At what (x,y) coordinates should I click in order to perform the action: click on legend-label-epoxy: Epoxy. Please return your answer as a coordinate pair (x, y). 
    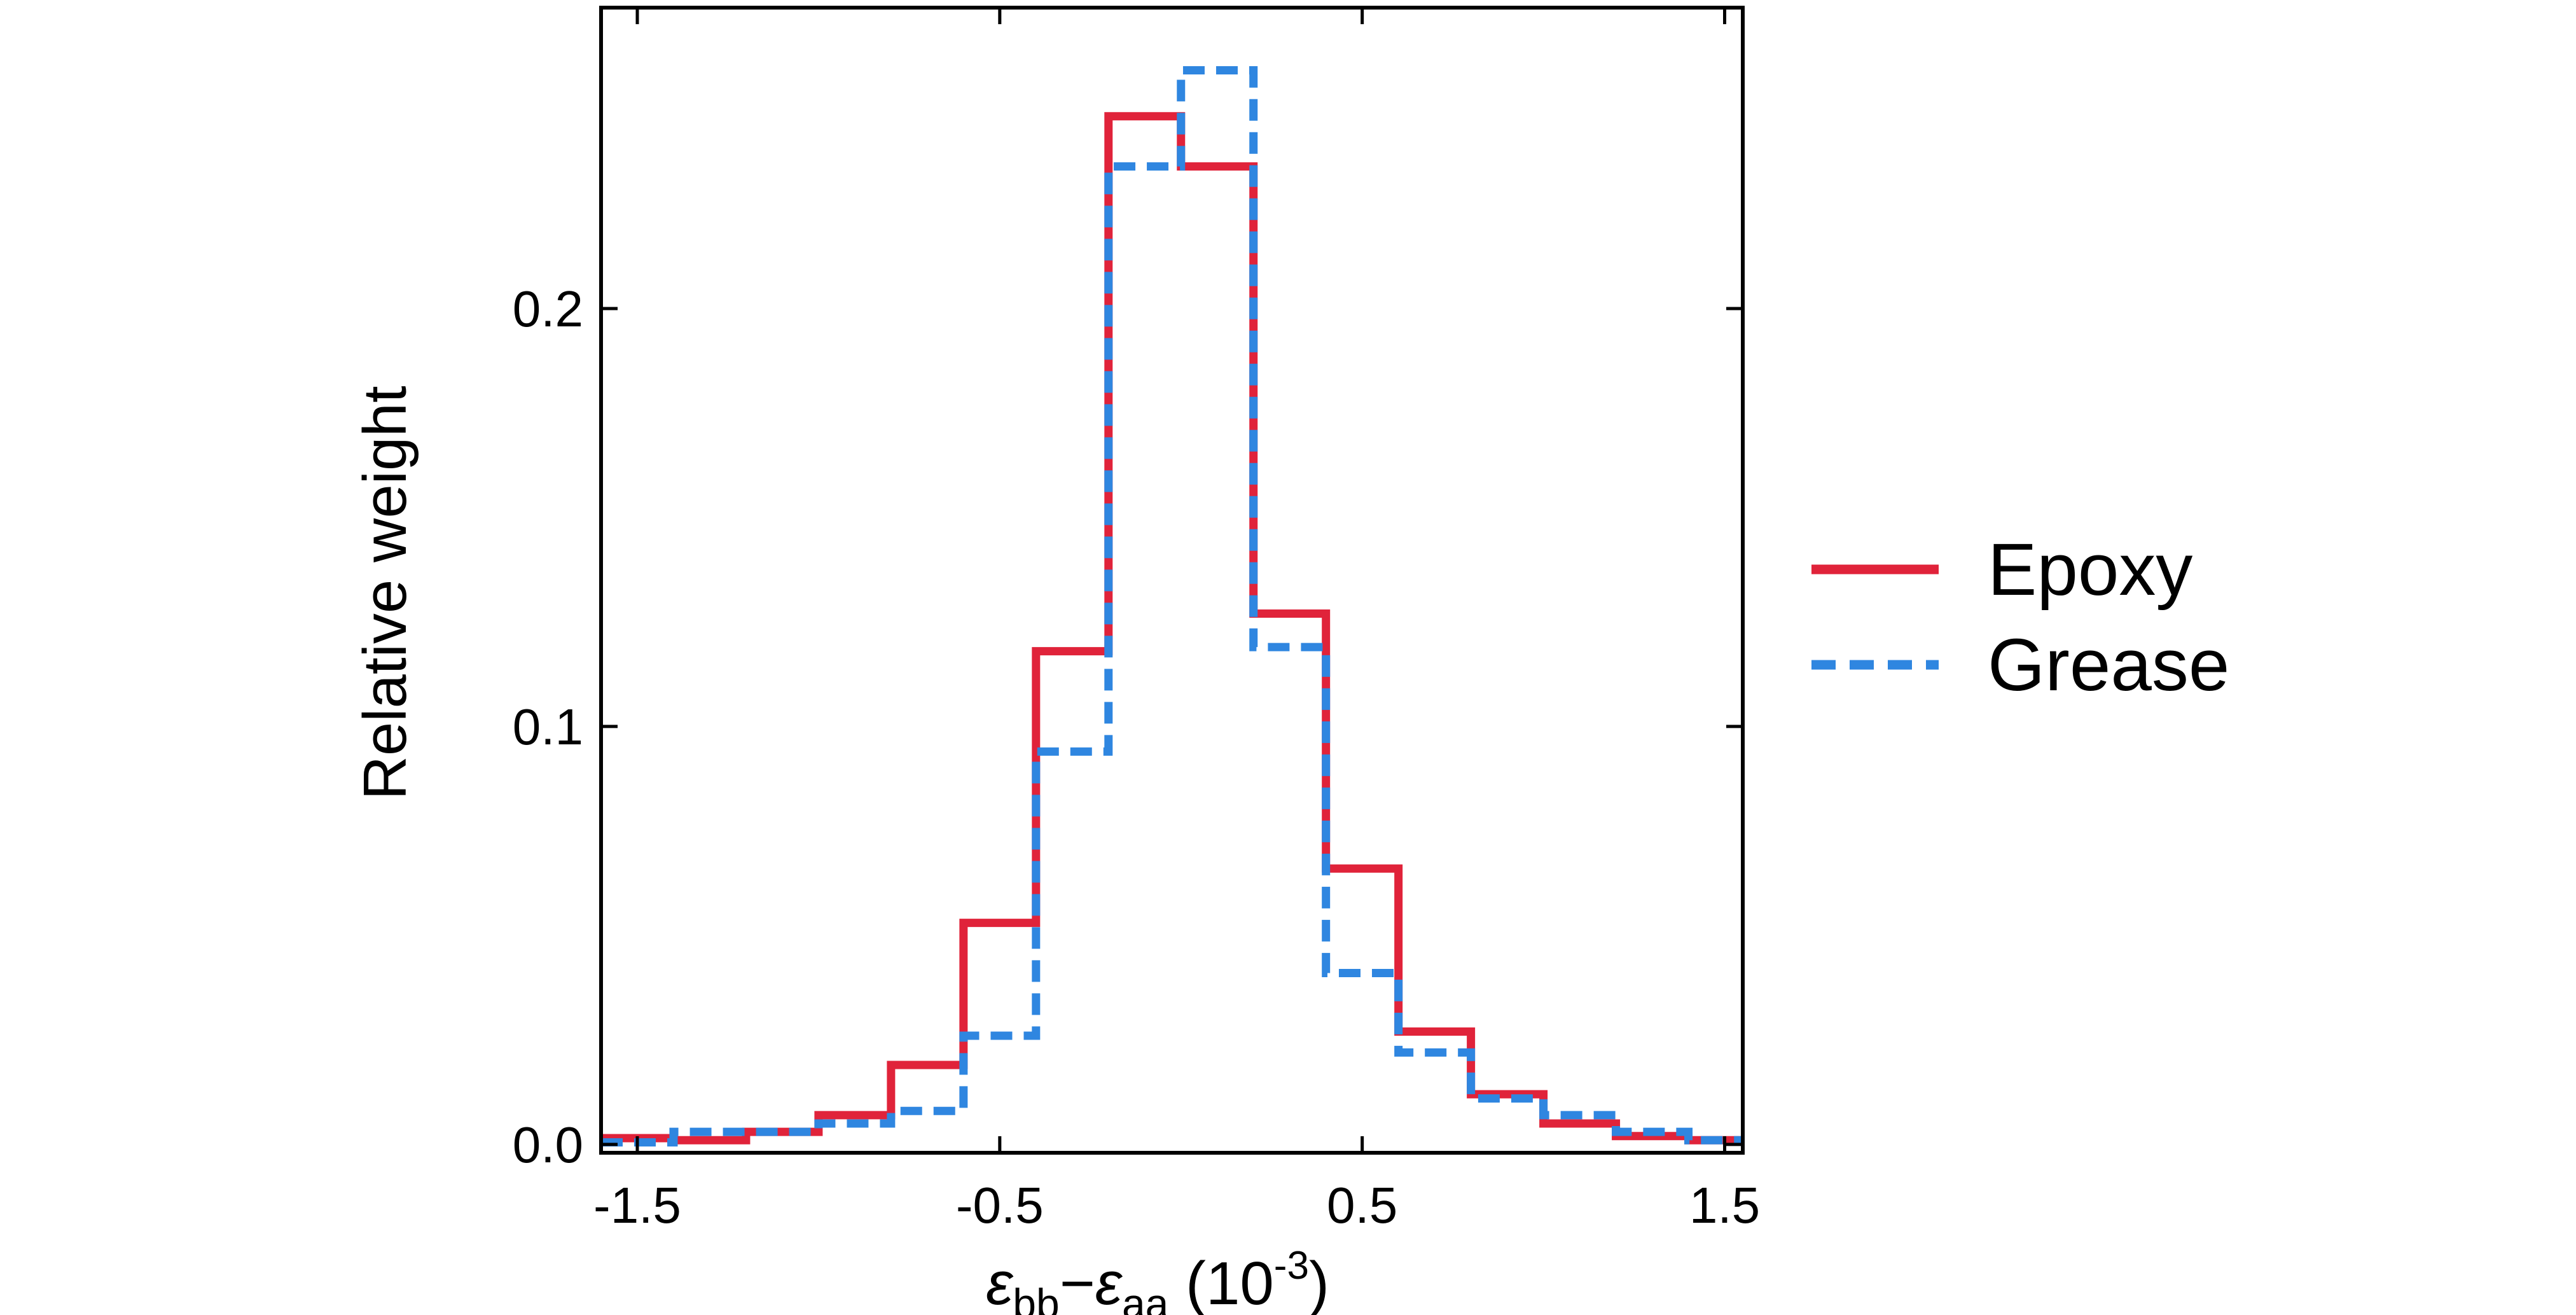
    Looking at the image, I should click on (2090, 569).